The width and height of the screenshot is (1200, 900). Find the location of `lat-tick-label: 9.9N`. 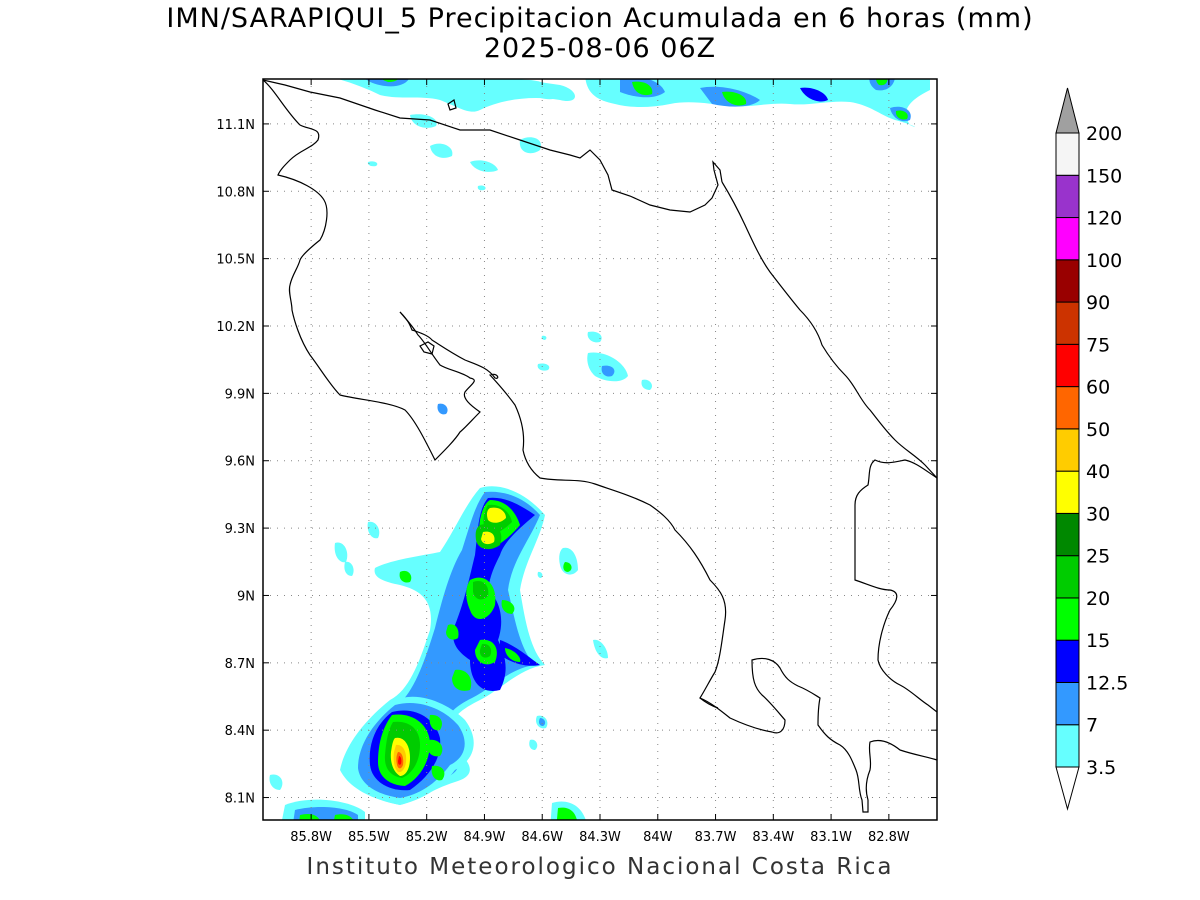

lat-tick-label: 9.9N is located at coordinates (240, 394).